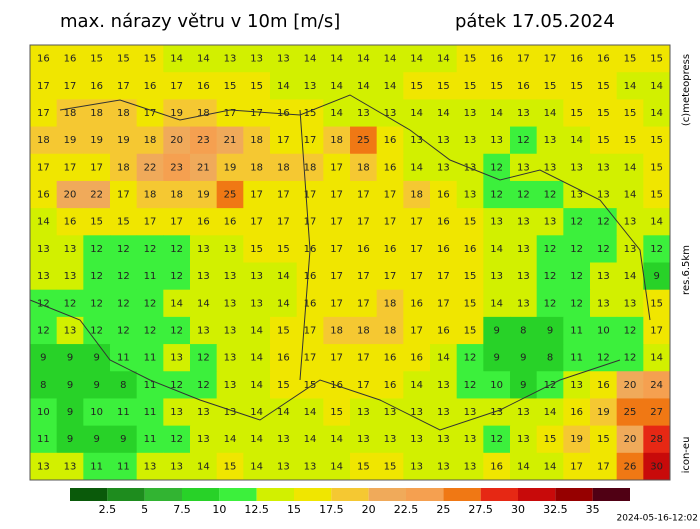 Image resolution: width=700 pixels, height=529 pixels. I want to click on copyright: (c)meteopress, so click(686, 90).